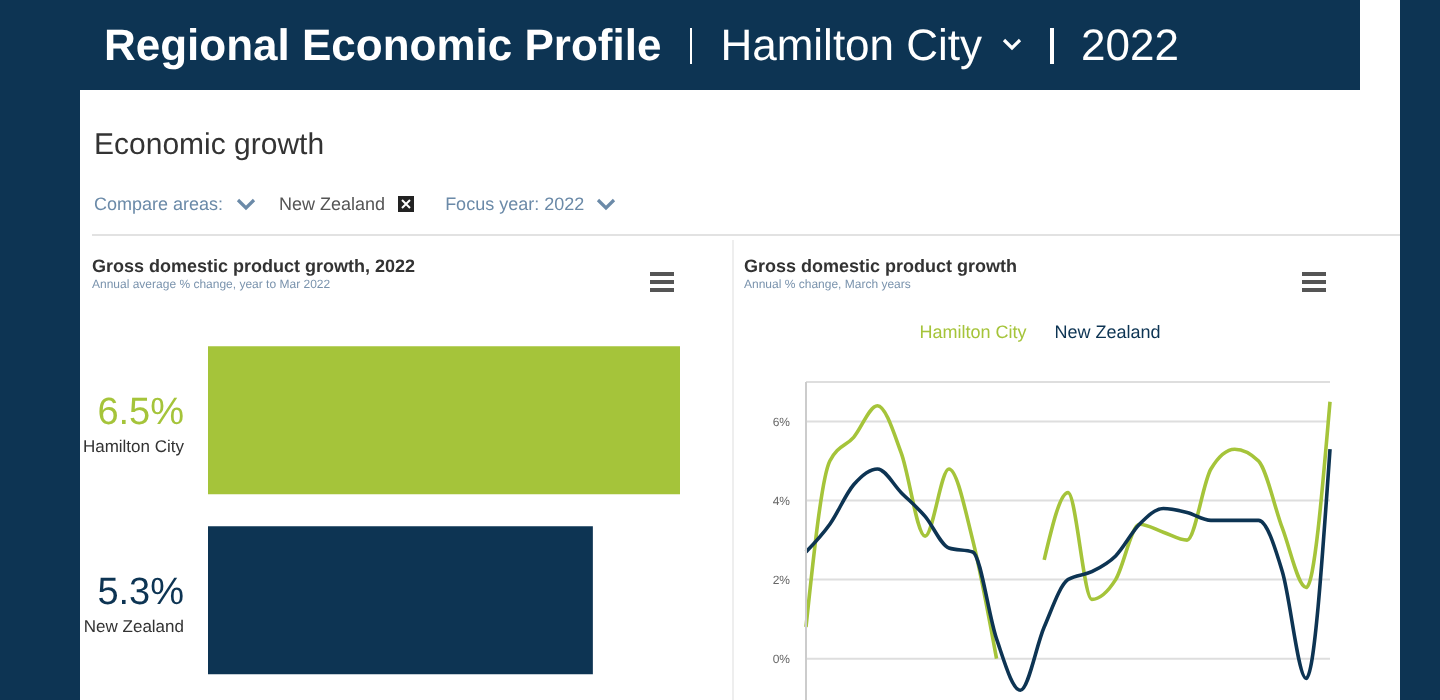  What do you see at coordinates (254, 266) in the screenshot?
I see `chart-title: Gross domestic product growth, 2022` at bounding box center [254, 266].